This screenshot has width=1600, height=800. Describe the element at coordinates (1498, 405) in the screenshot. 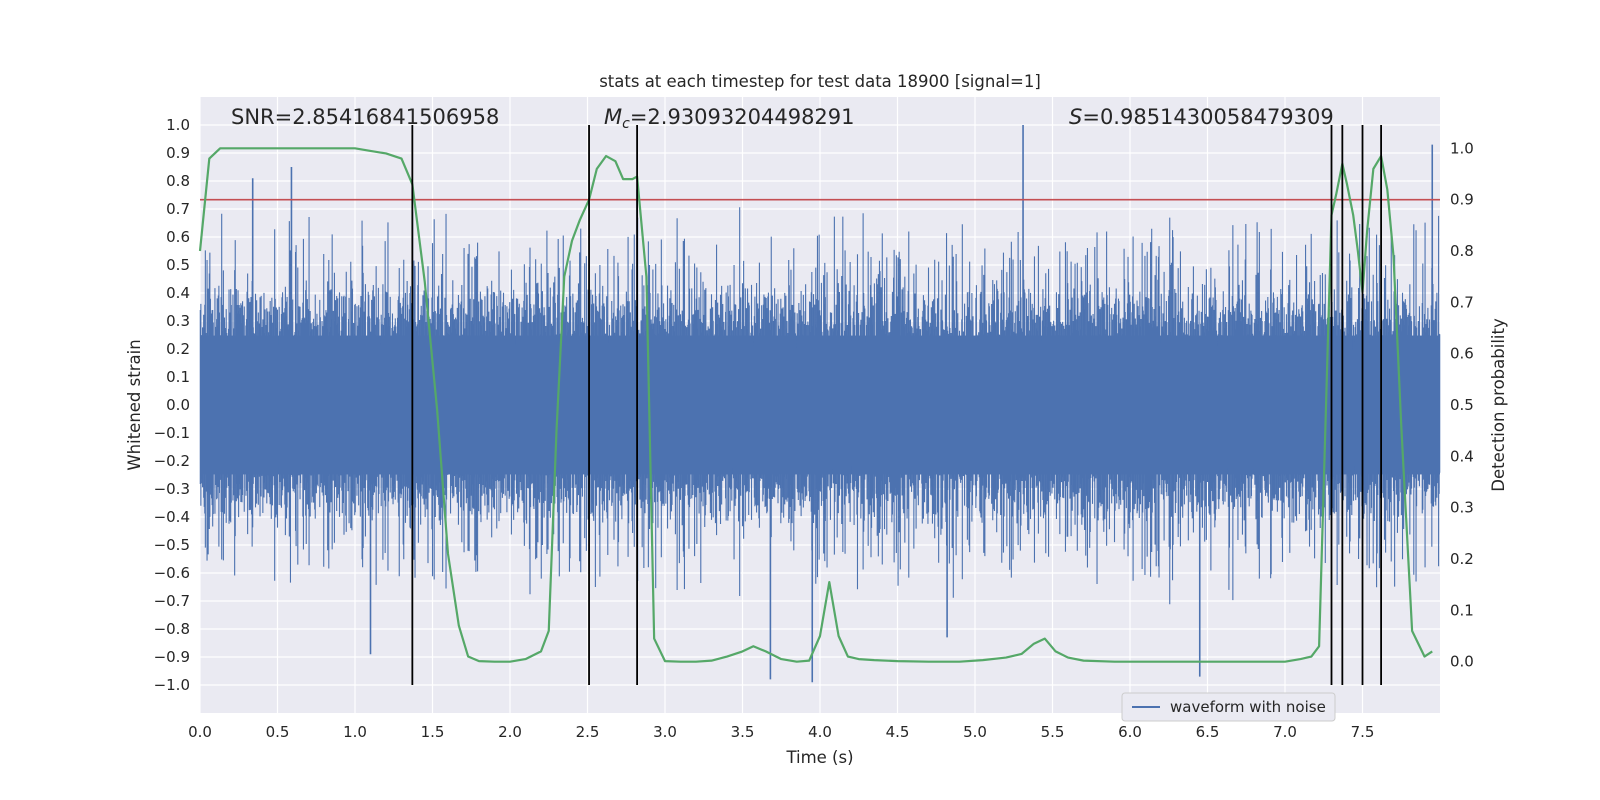

I see `y2-axis-label: Detection probability` at that location.